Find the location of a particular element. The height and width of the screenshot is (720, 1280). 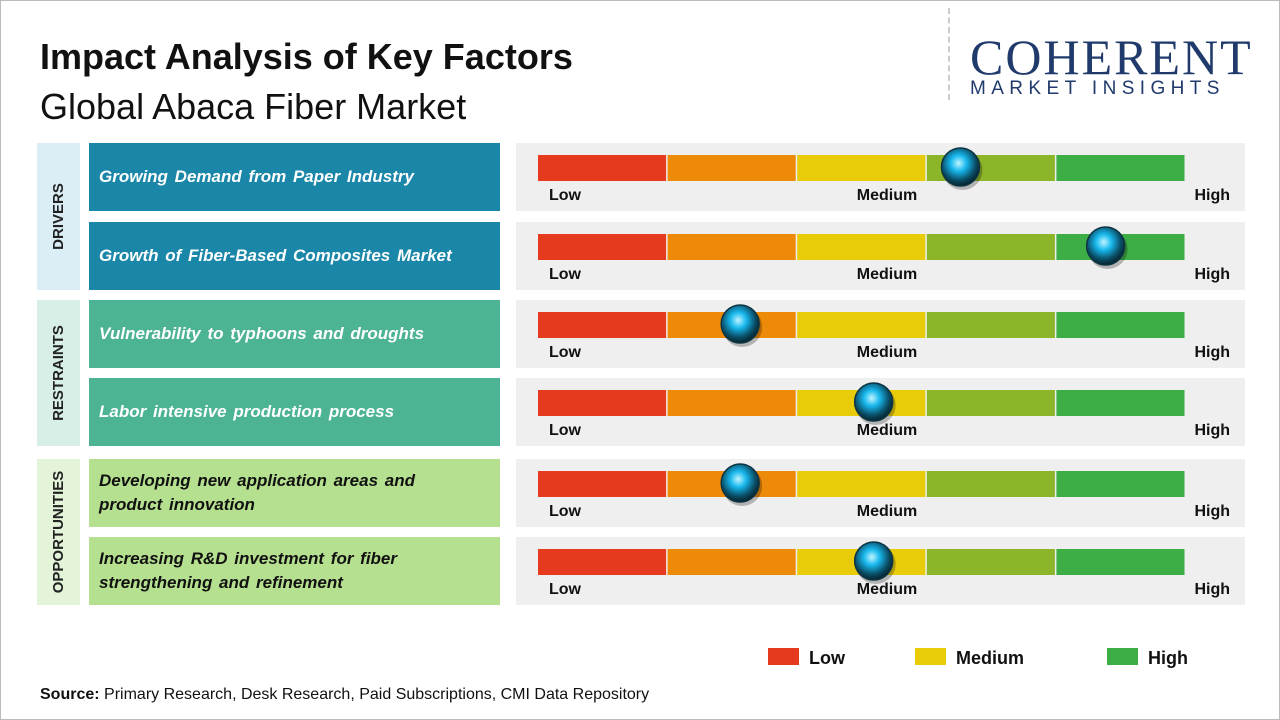

logo-tagline: MARKET INSIGHTS is located at coordinates (1097, 88).